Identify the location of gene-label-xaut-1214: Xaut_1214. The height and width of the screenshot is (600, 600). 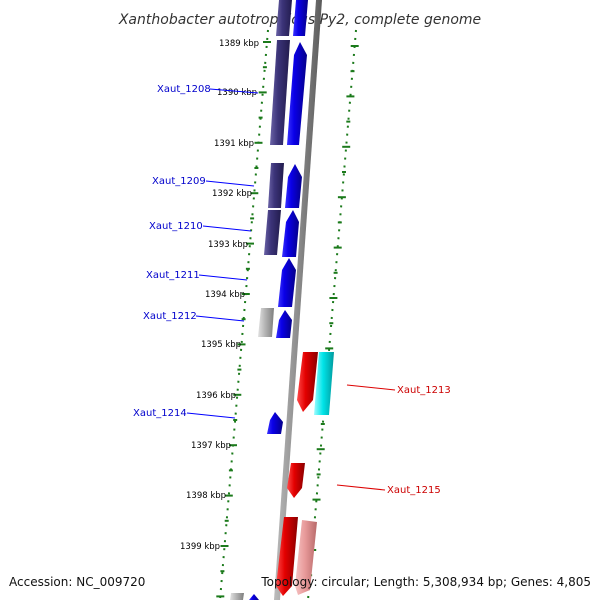
(160, 413).